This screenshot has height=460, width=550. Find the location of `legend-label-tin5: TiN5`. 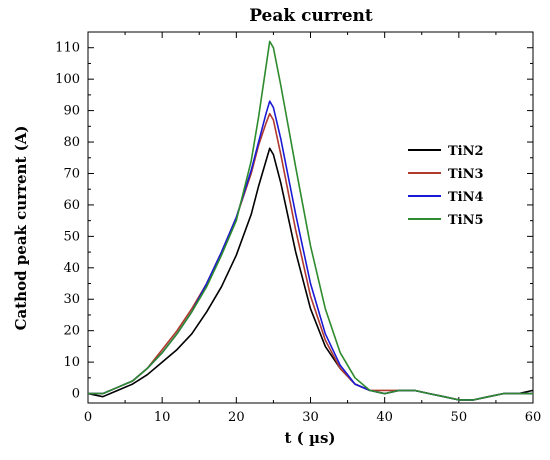

legend-label-tin5: TiN5 is located at coordinates (466, 220).